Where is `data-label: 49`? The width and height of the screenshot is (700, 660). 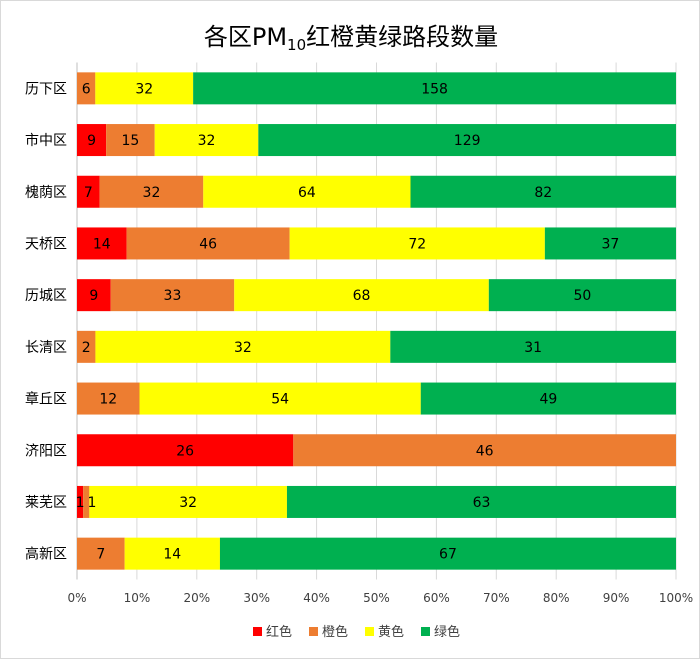 data-label: 49 is located at coordinates (548, 400).